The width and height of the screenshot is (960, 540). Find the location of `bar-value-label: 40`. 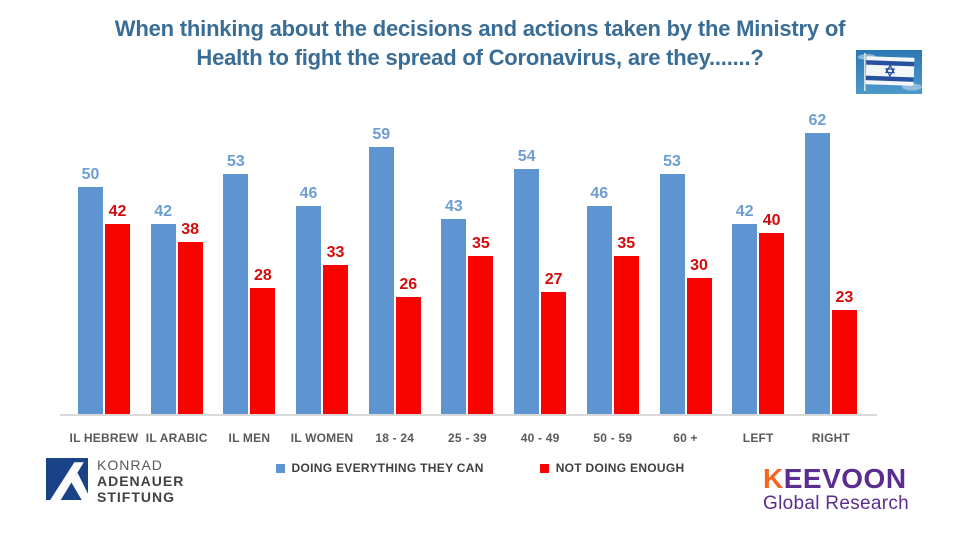

bar-value-label: 40 is located at coordinates (771, 220).